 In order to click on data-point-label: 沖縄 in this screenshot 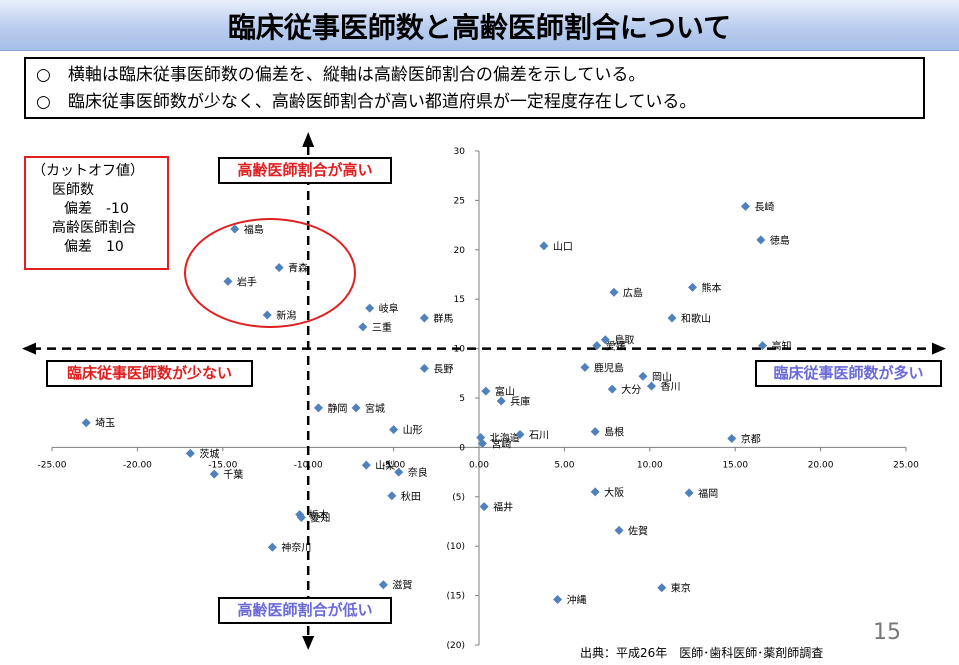, I will do `click(577, 600)`.